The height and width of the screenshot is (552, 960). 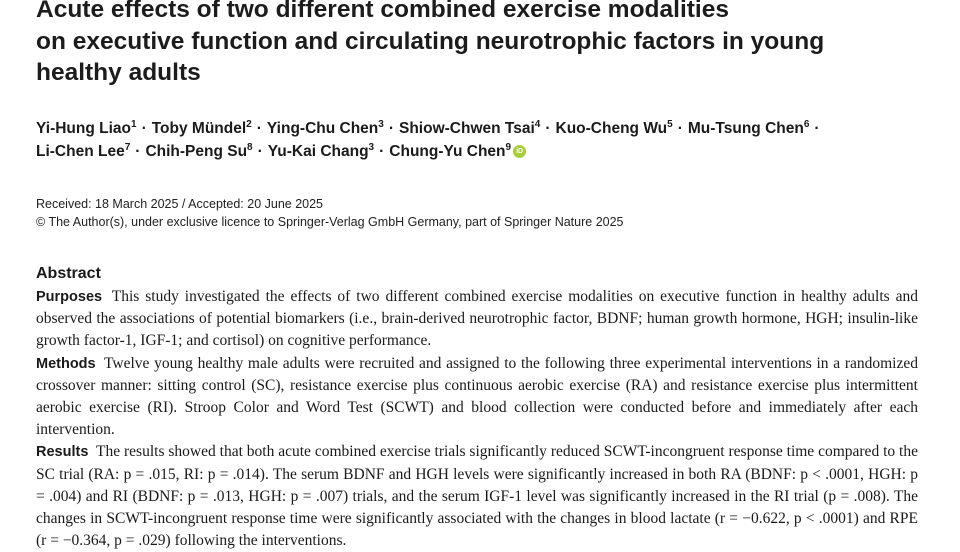 I want to click on section-label: Methods, so click(x=66, y=363).